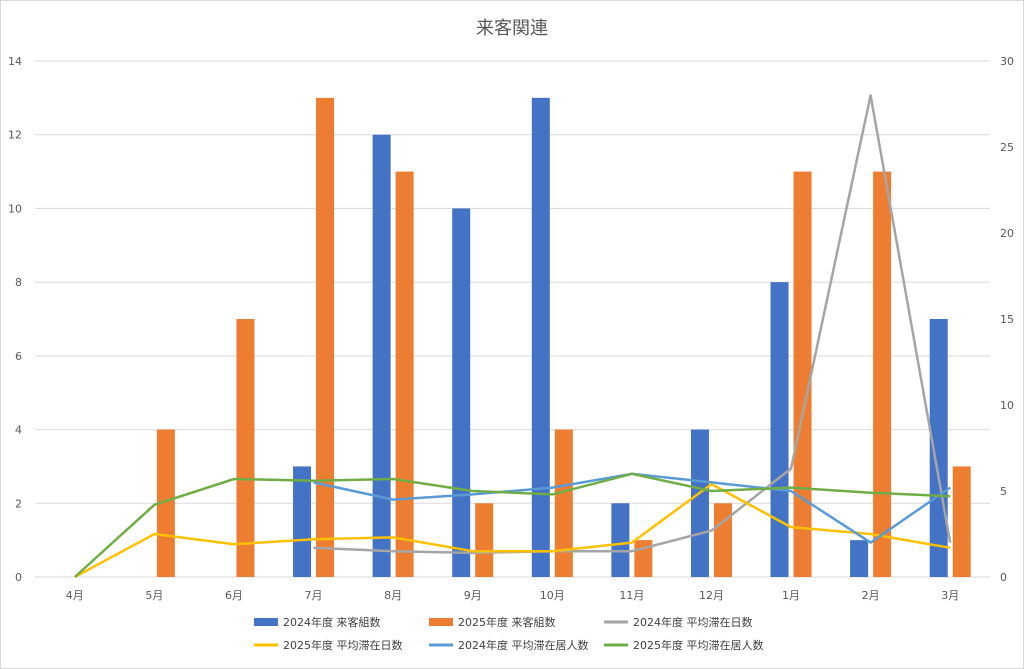 The image size is (1024, 669). I want to click on right-tick-label: 15, so click(1007, 319).